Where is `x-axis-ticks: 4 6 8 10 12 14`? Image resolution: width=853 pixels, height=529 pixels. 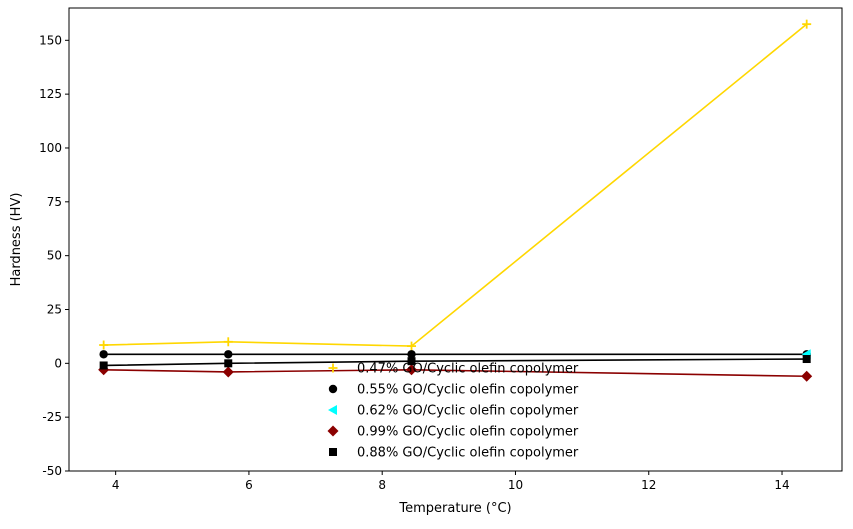 x-axis-ticks: 4 6 8 10 12 14 is located at coordinates (451, 481).